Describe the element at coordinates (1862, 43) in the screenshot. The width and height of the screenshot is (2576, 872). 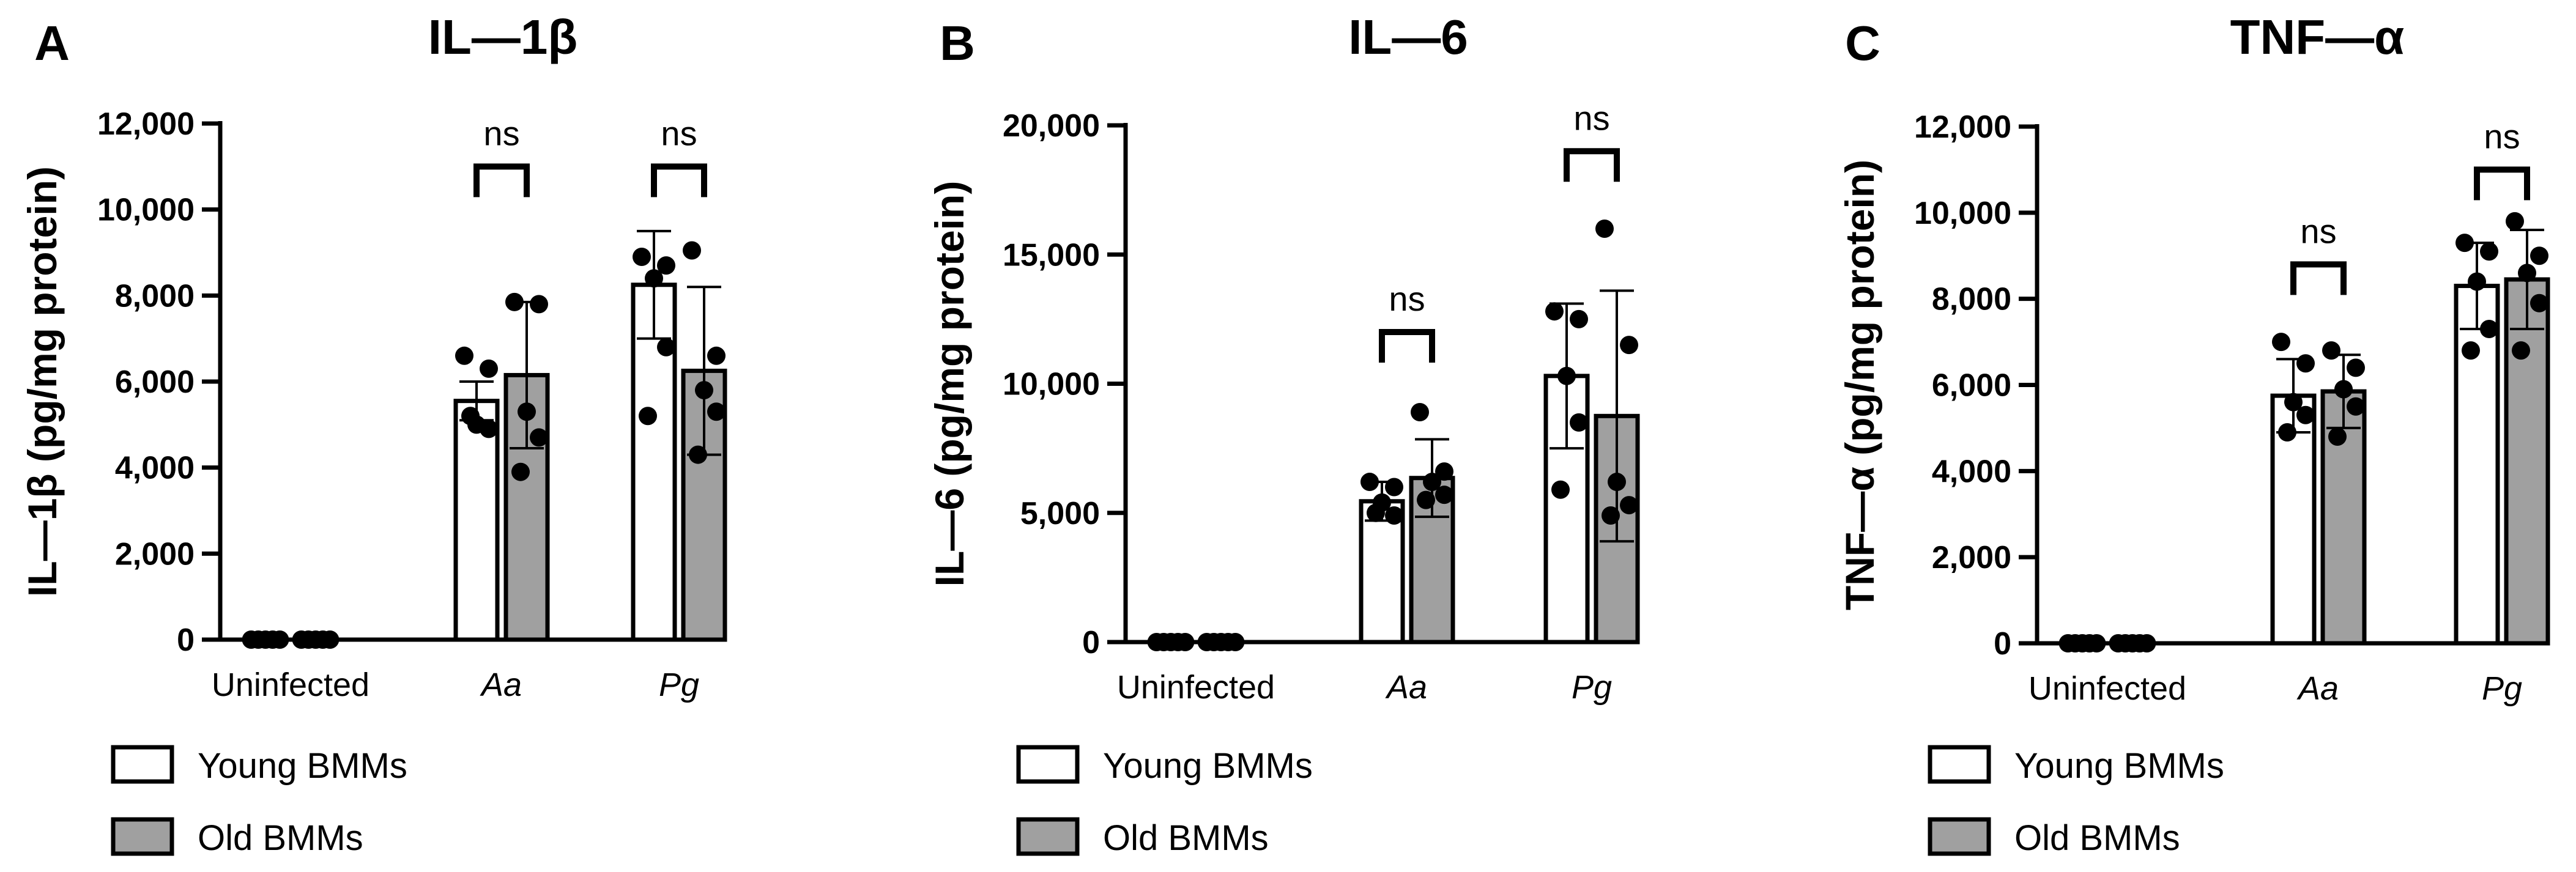
I see `panel-letter: C` at that location.